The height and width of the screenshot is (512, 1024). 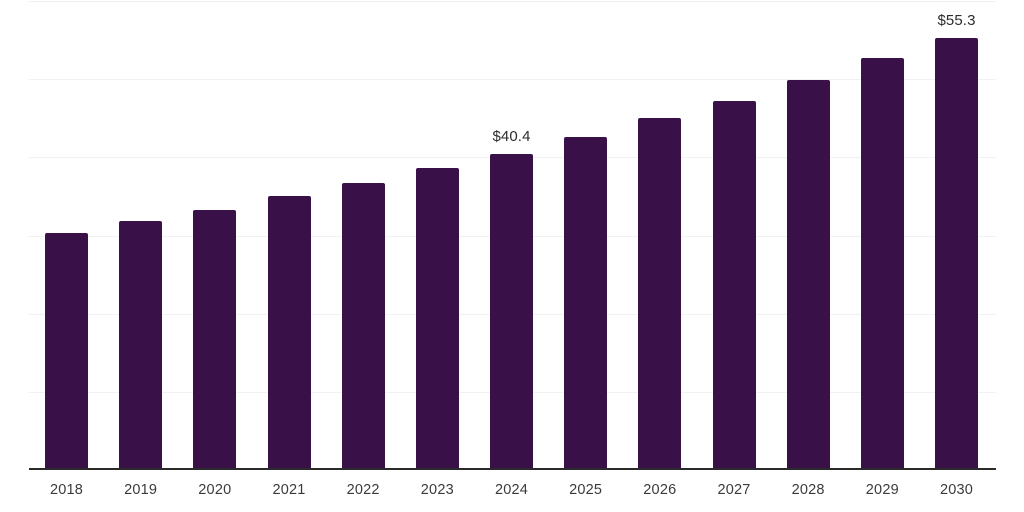 What do you see at coordinates (511, 490) in the screenshot?
I see `x-tick-label-2024: 2024` at bounding box center [511, 490].